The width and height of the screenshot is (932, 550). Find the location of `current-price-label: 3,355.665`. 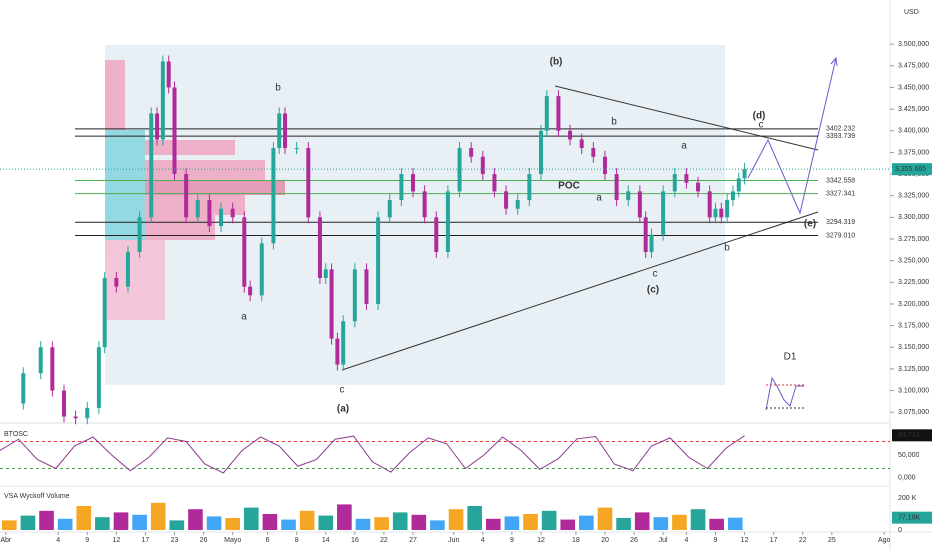

current-price-label: 3,355.665 is located at coordinates (910, 169).